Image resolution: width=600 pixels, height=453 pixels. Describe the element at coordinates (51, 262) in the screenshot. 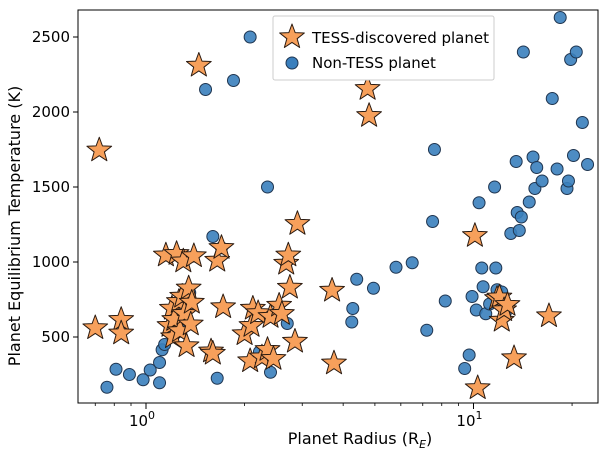

I see `y-tick-label: 1000` at that location.